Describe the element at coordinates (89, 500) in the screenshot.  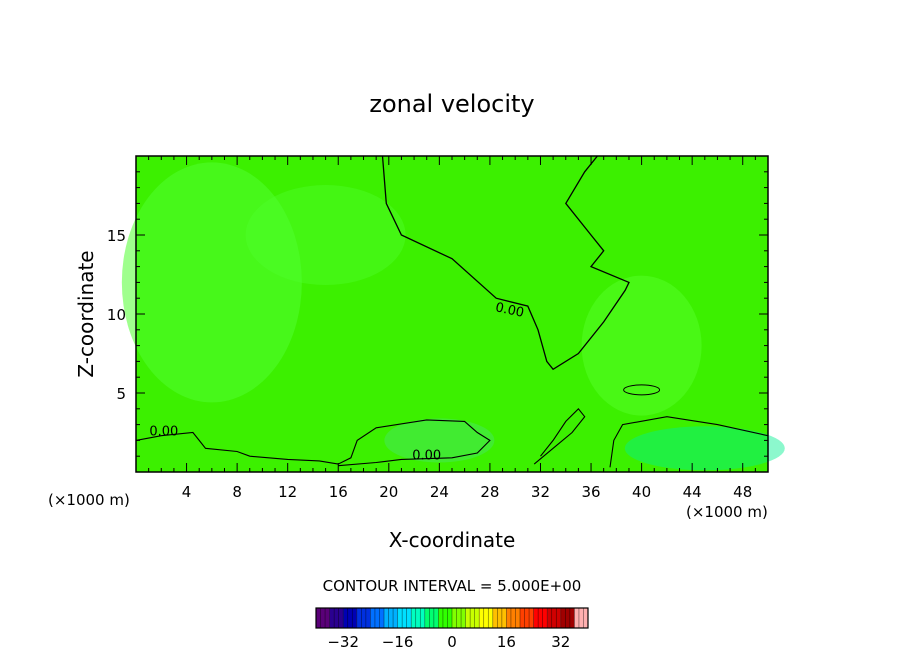
I see `x-unit-left: (×1000 m)` at that location.